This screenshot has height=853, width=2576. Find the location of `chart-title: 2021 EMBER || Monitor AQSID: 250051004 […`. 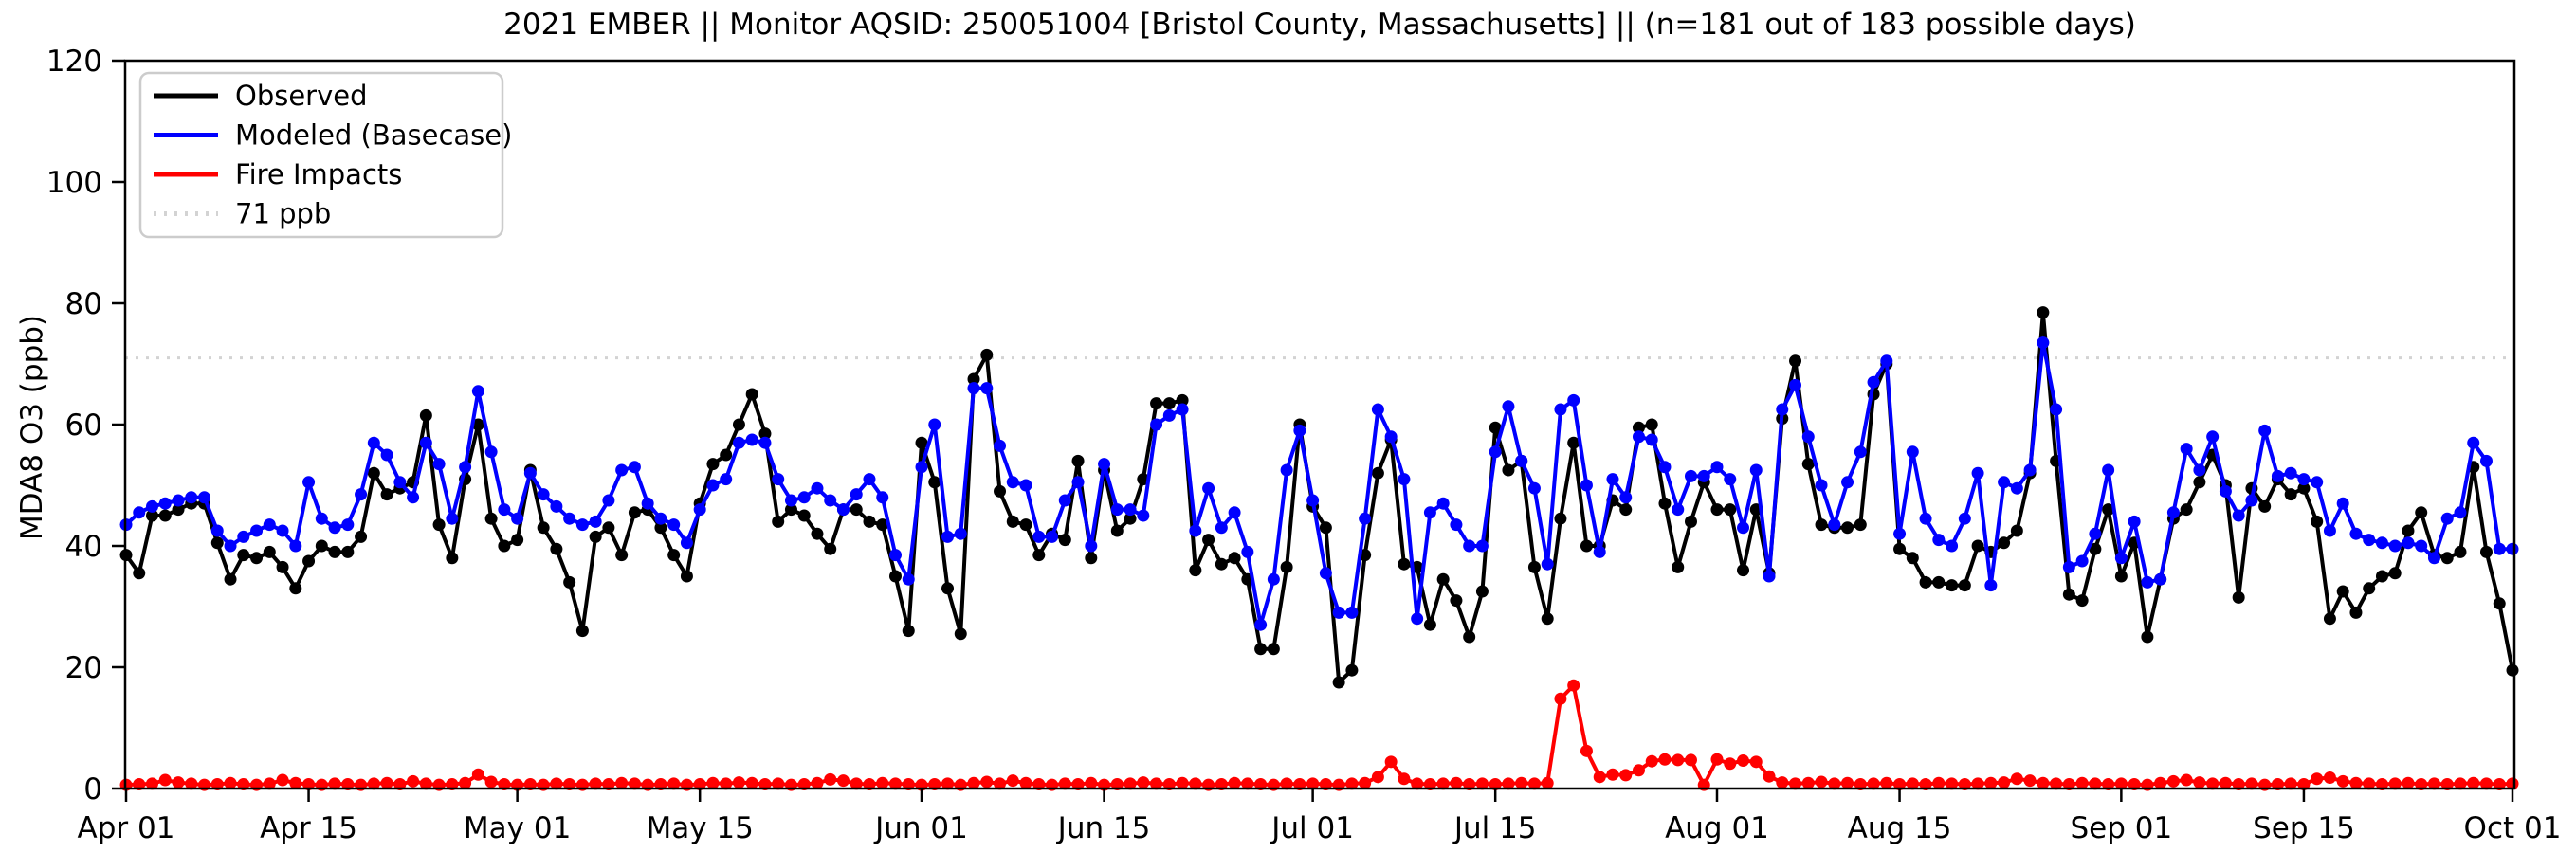

chart-title: 2021 EMBER || Monitor AQSID: 250051004 [… is located at coordinates (1319, 25).